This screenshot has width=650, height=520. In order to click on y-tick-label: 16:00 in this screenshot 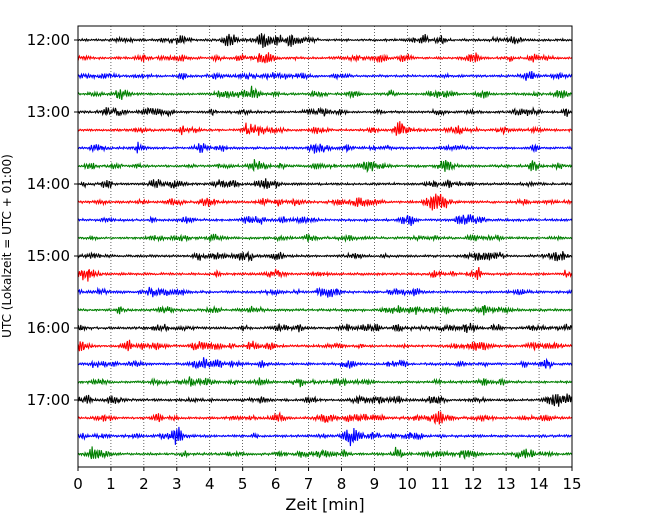, I will do `click(48, 328)`.